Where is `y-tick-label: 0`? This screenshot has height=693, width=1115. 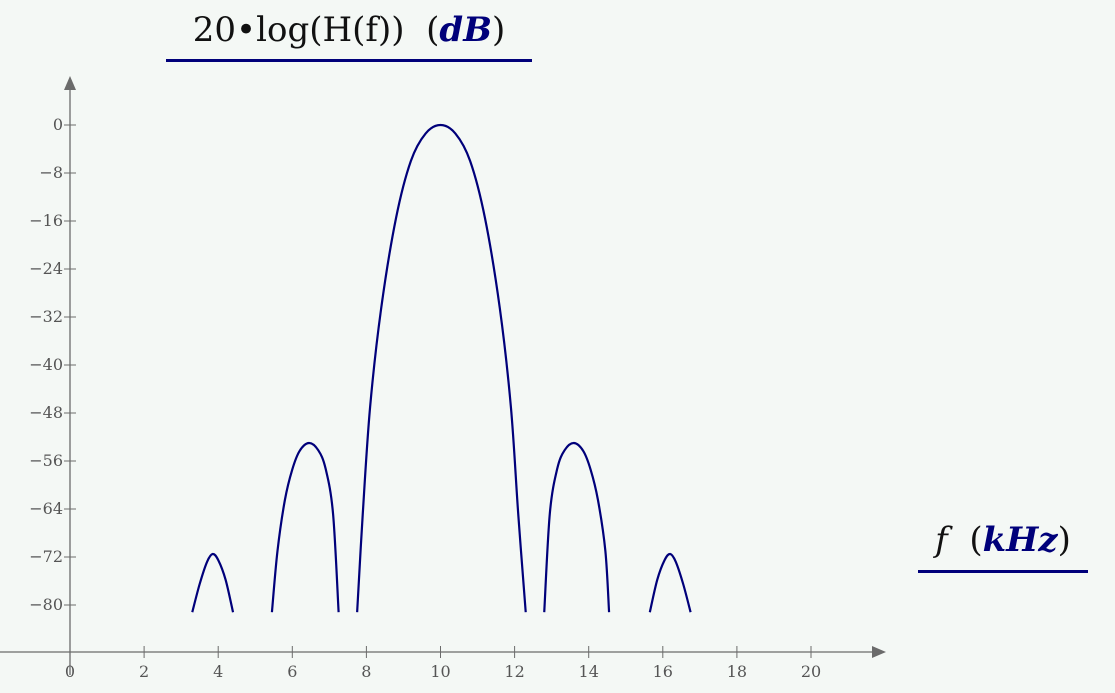 y-tick-label: 0 is located at coordinates (58, 124).